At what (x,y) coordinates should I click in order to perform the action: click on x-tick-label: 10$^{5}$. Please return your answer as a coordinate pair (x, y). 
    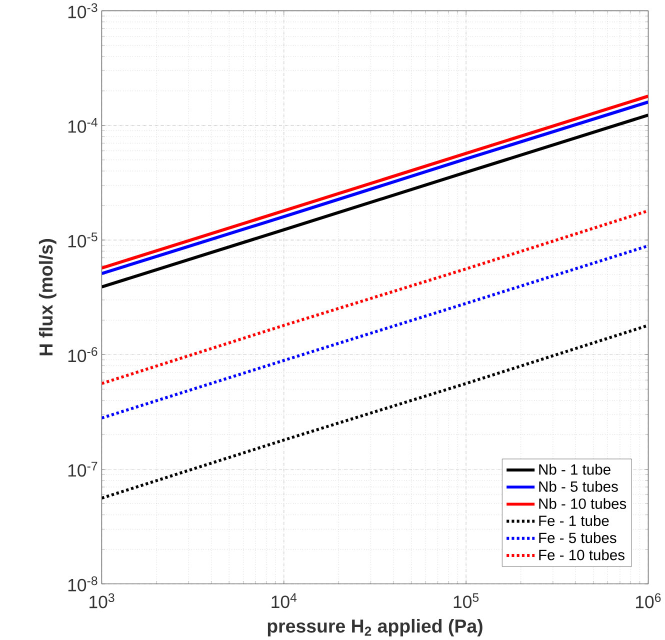
    Looking at the image, I should click on (466, 600).